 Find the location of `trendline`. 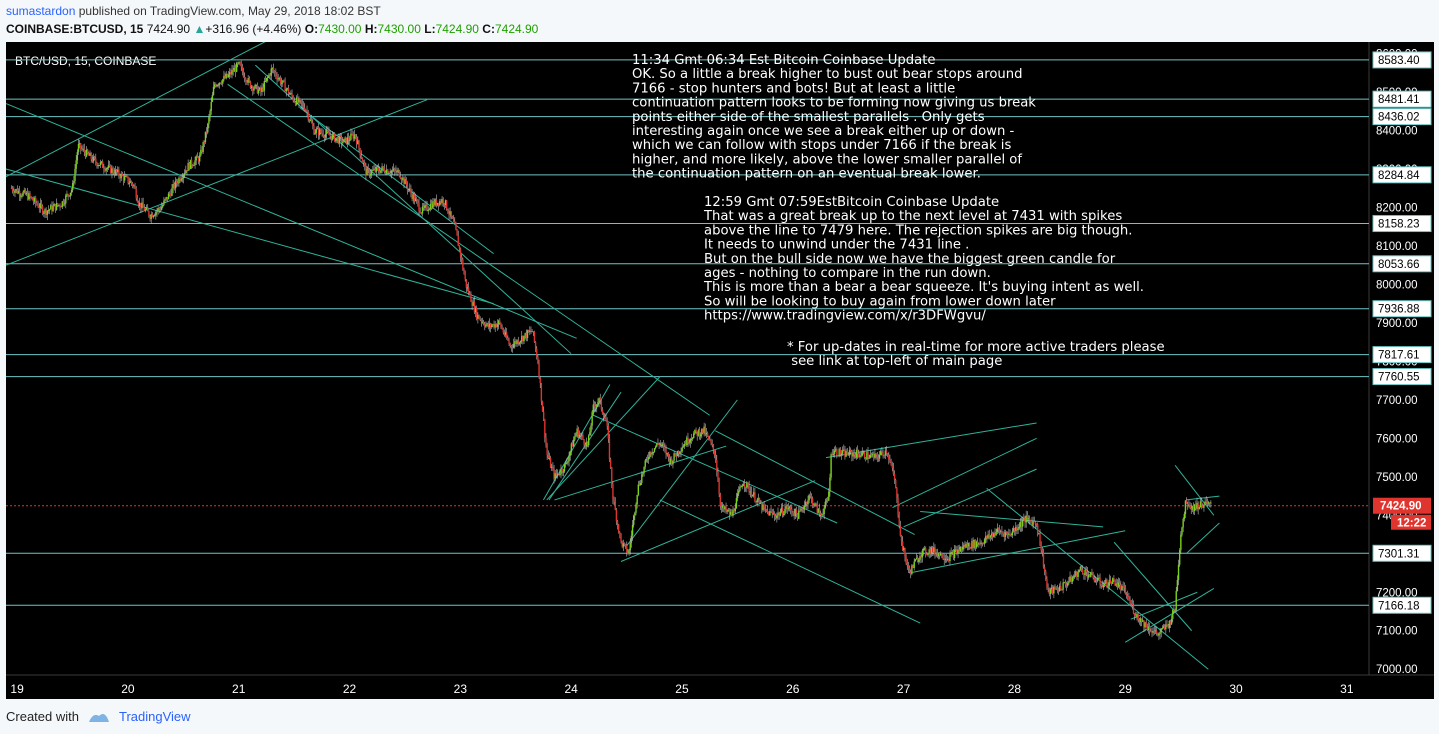

trendline is located at coordinates (1169, 615).